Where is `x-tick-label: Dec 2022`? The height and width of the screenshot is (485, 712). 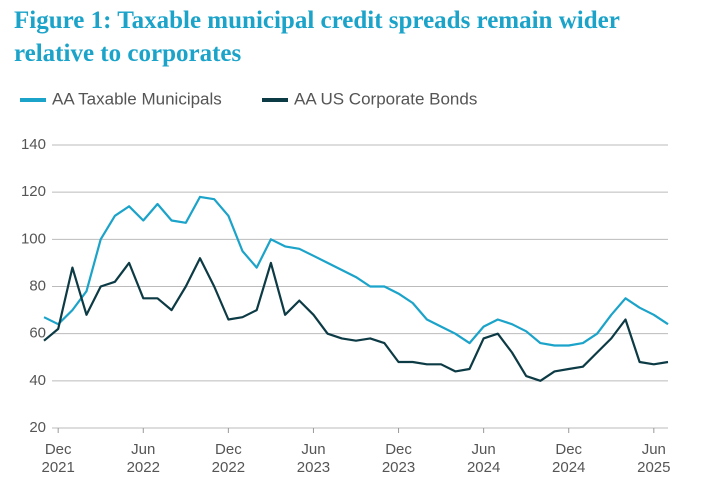
x-tick-label: Dec 2022 is located at coordinates (228, 458).